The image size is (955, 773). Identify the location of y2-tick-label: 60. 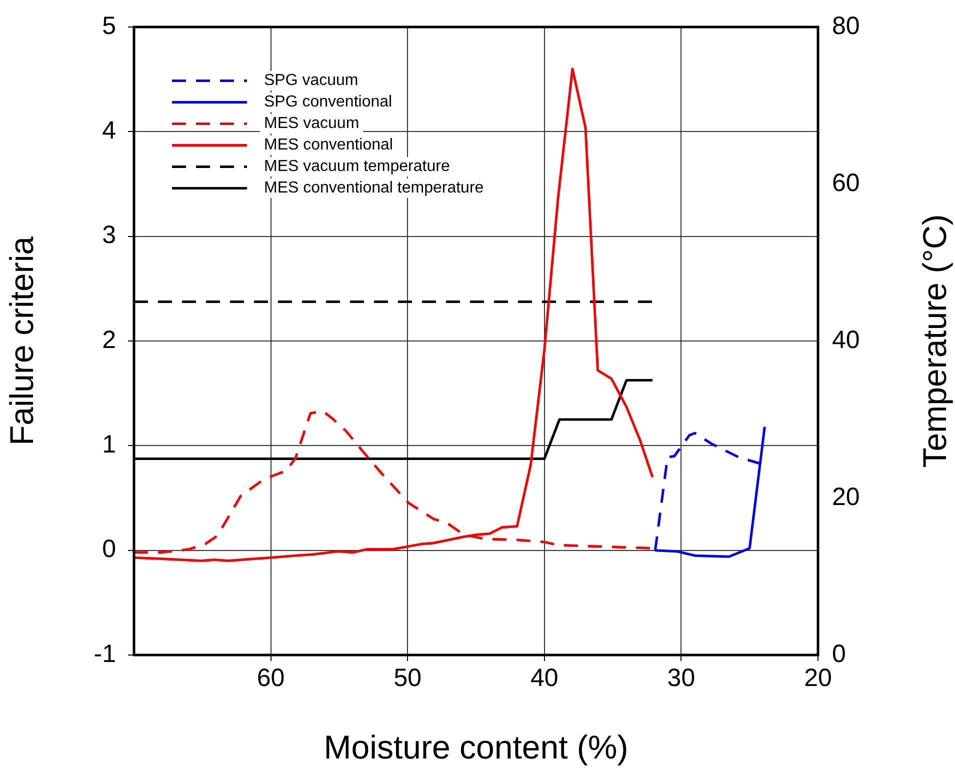
(846, 182).